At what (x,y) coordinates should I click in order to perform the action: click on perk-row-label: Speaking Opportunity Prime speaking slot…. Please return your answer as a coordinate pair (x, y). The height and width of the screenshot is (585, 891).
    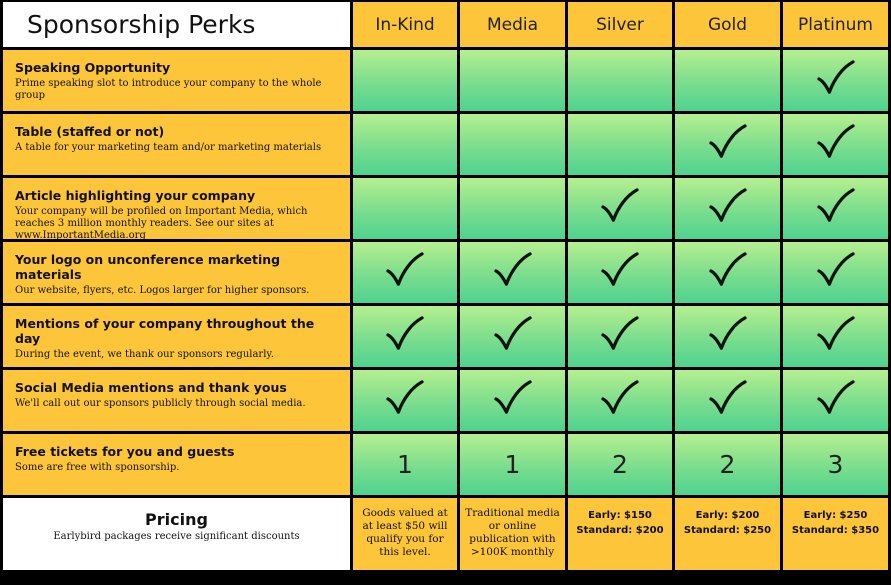
    Looking at the image, I should click on (176, 80).